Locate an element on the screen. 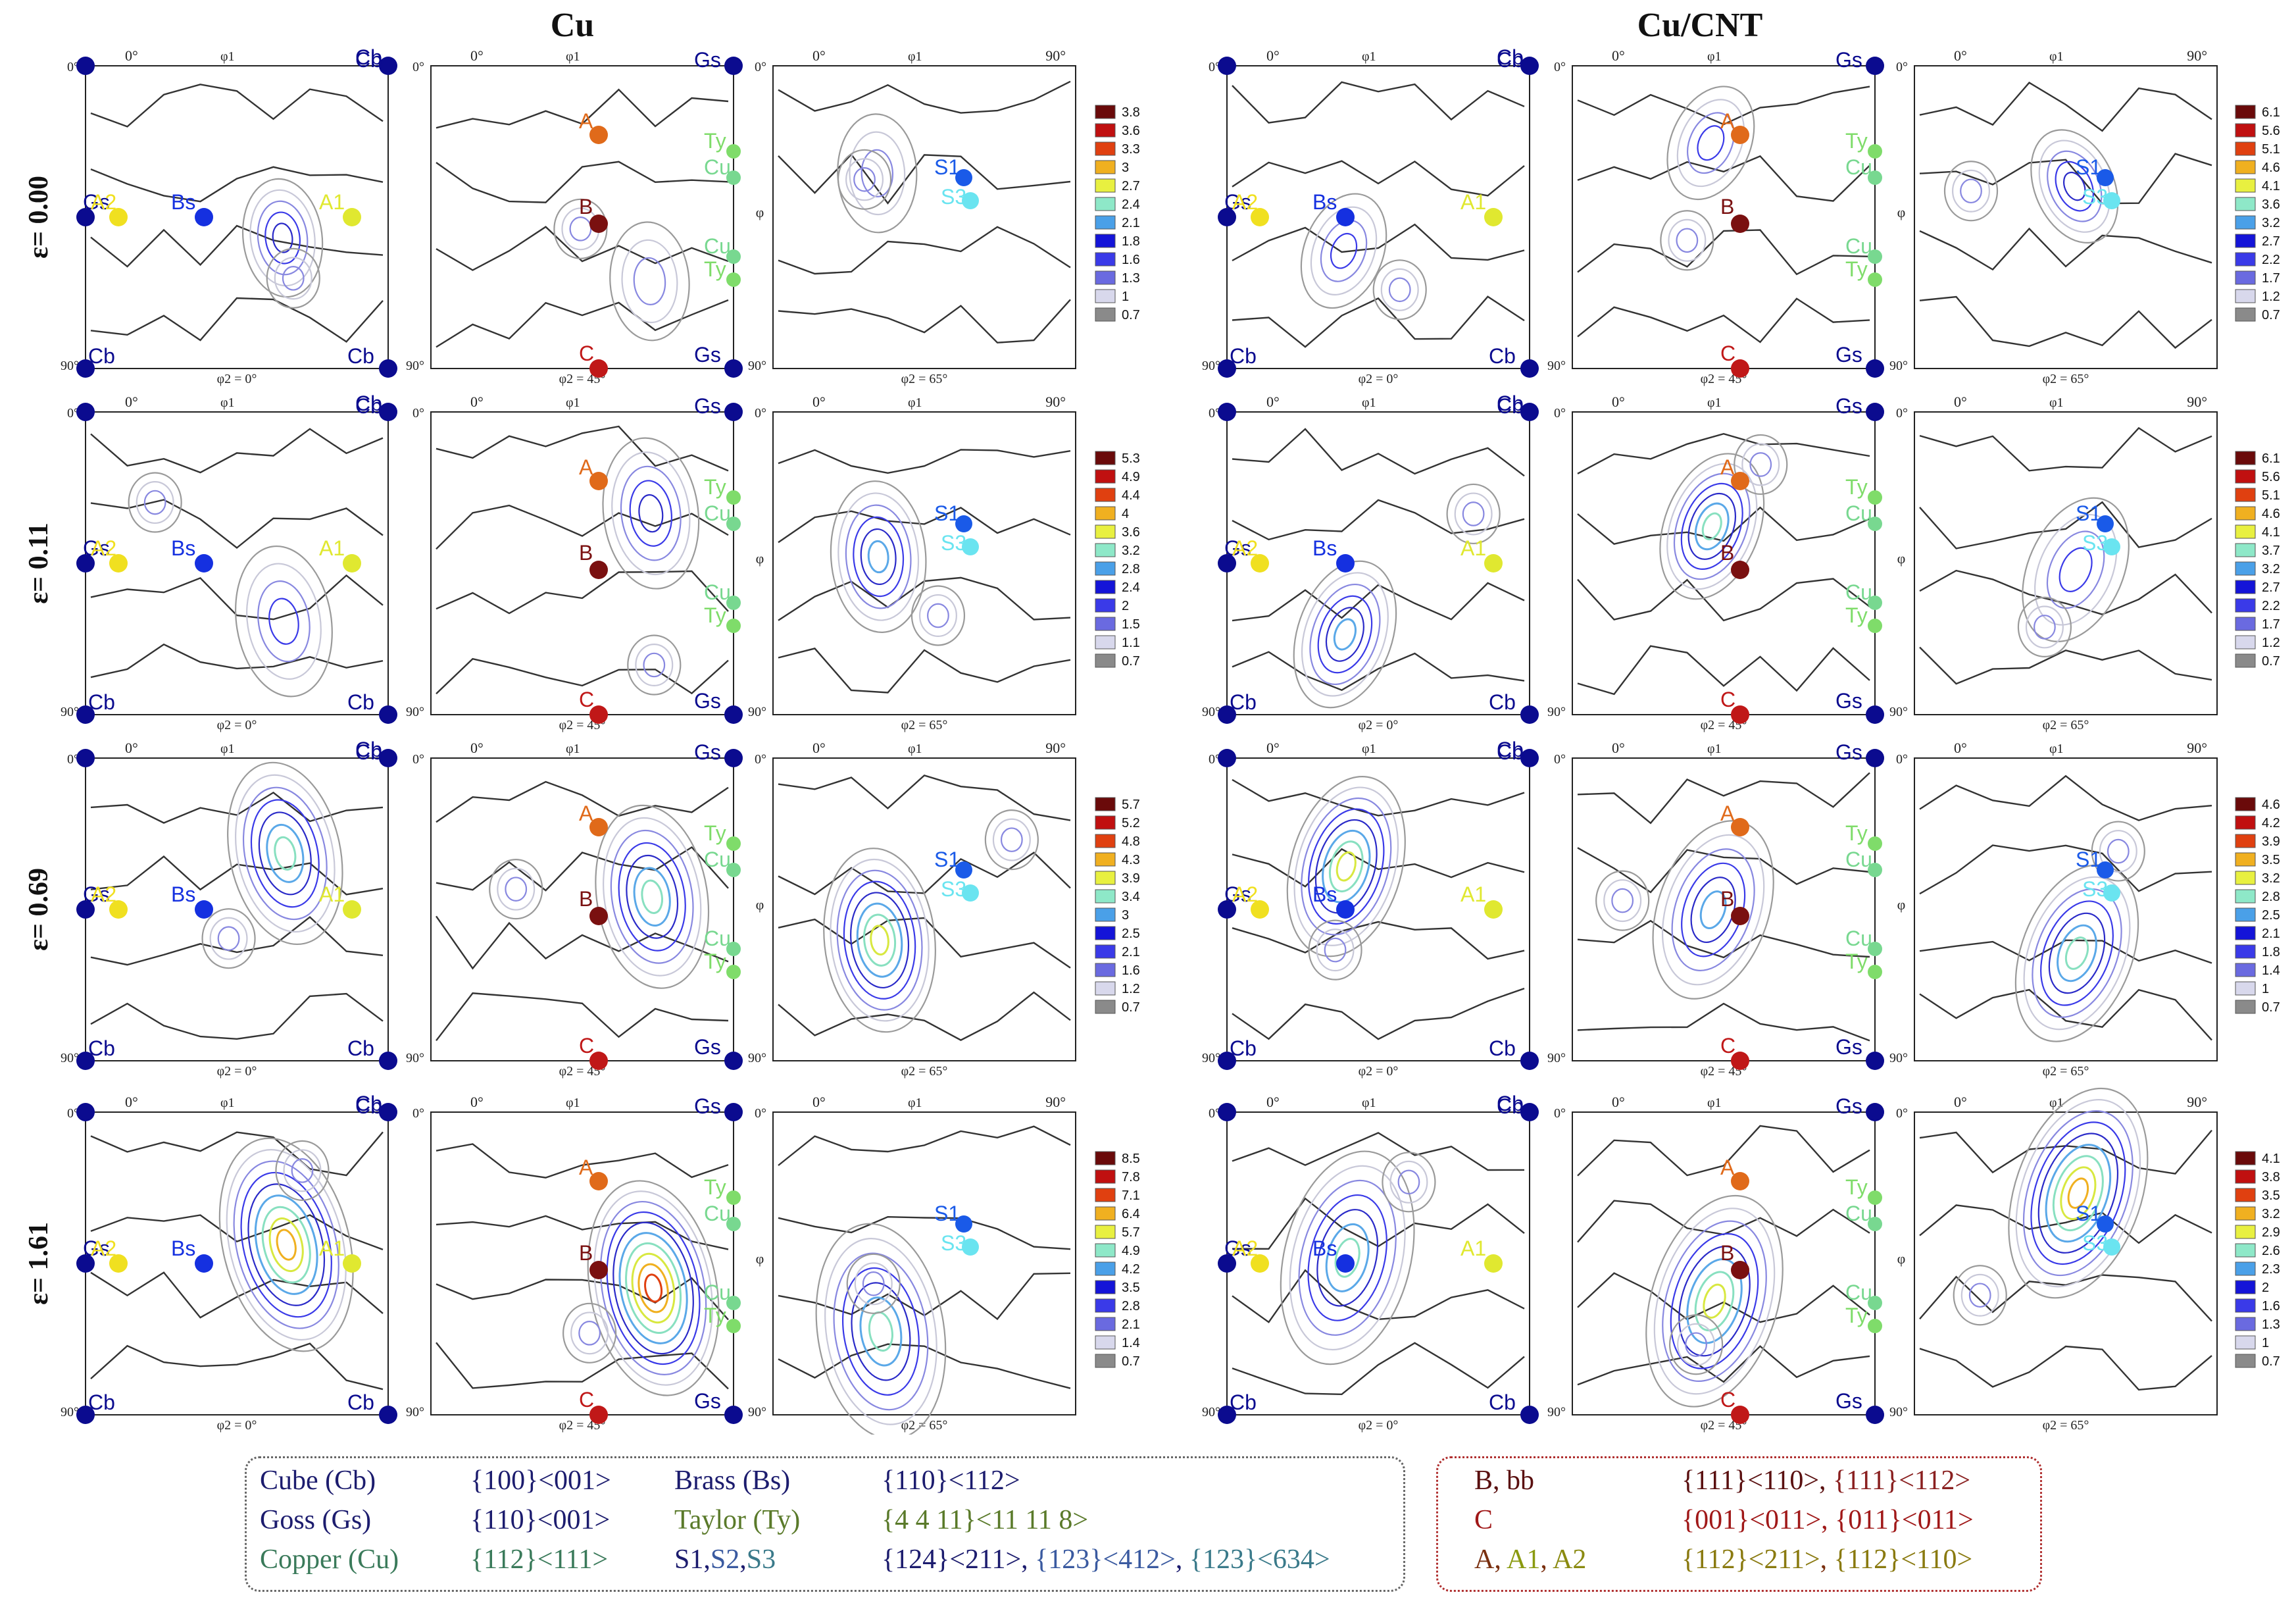  comp-gs-label: Gs is located at coordinates (96, 894).